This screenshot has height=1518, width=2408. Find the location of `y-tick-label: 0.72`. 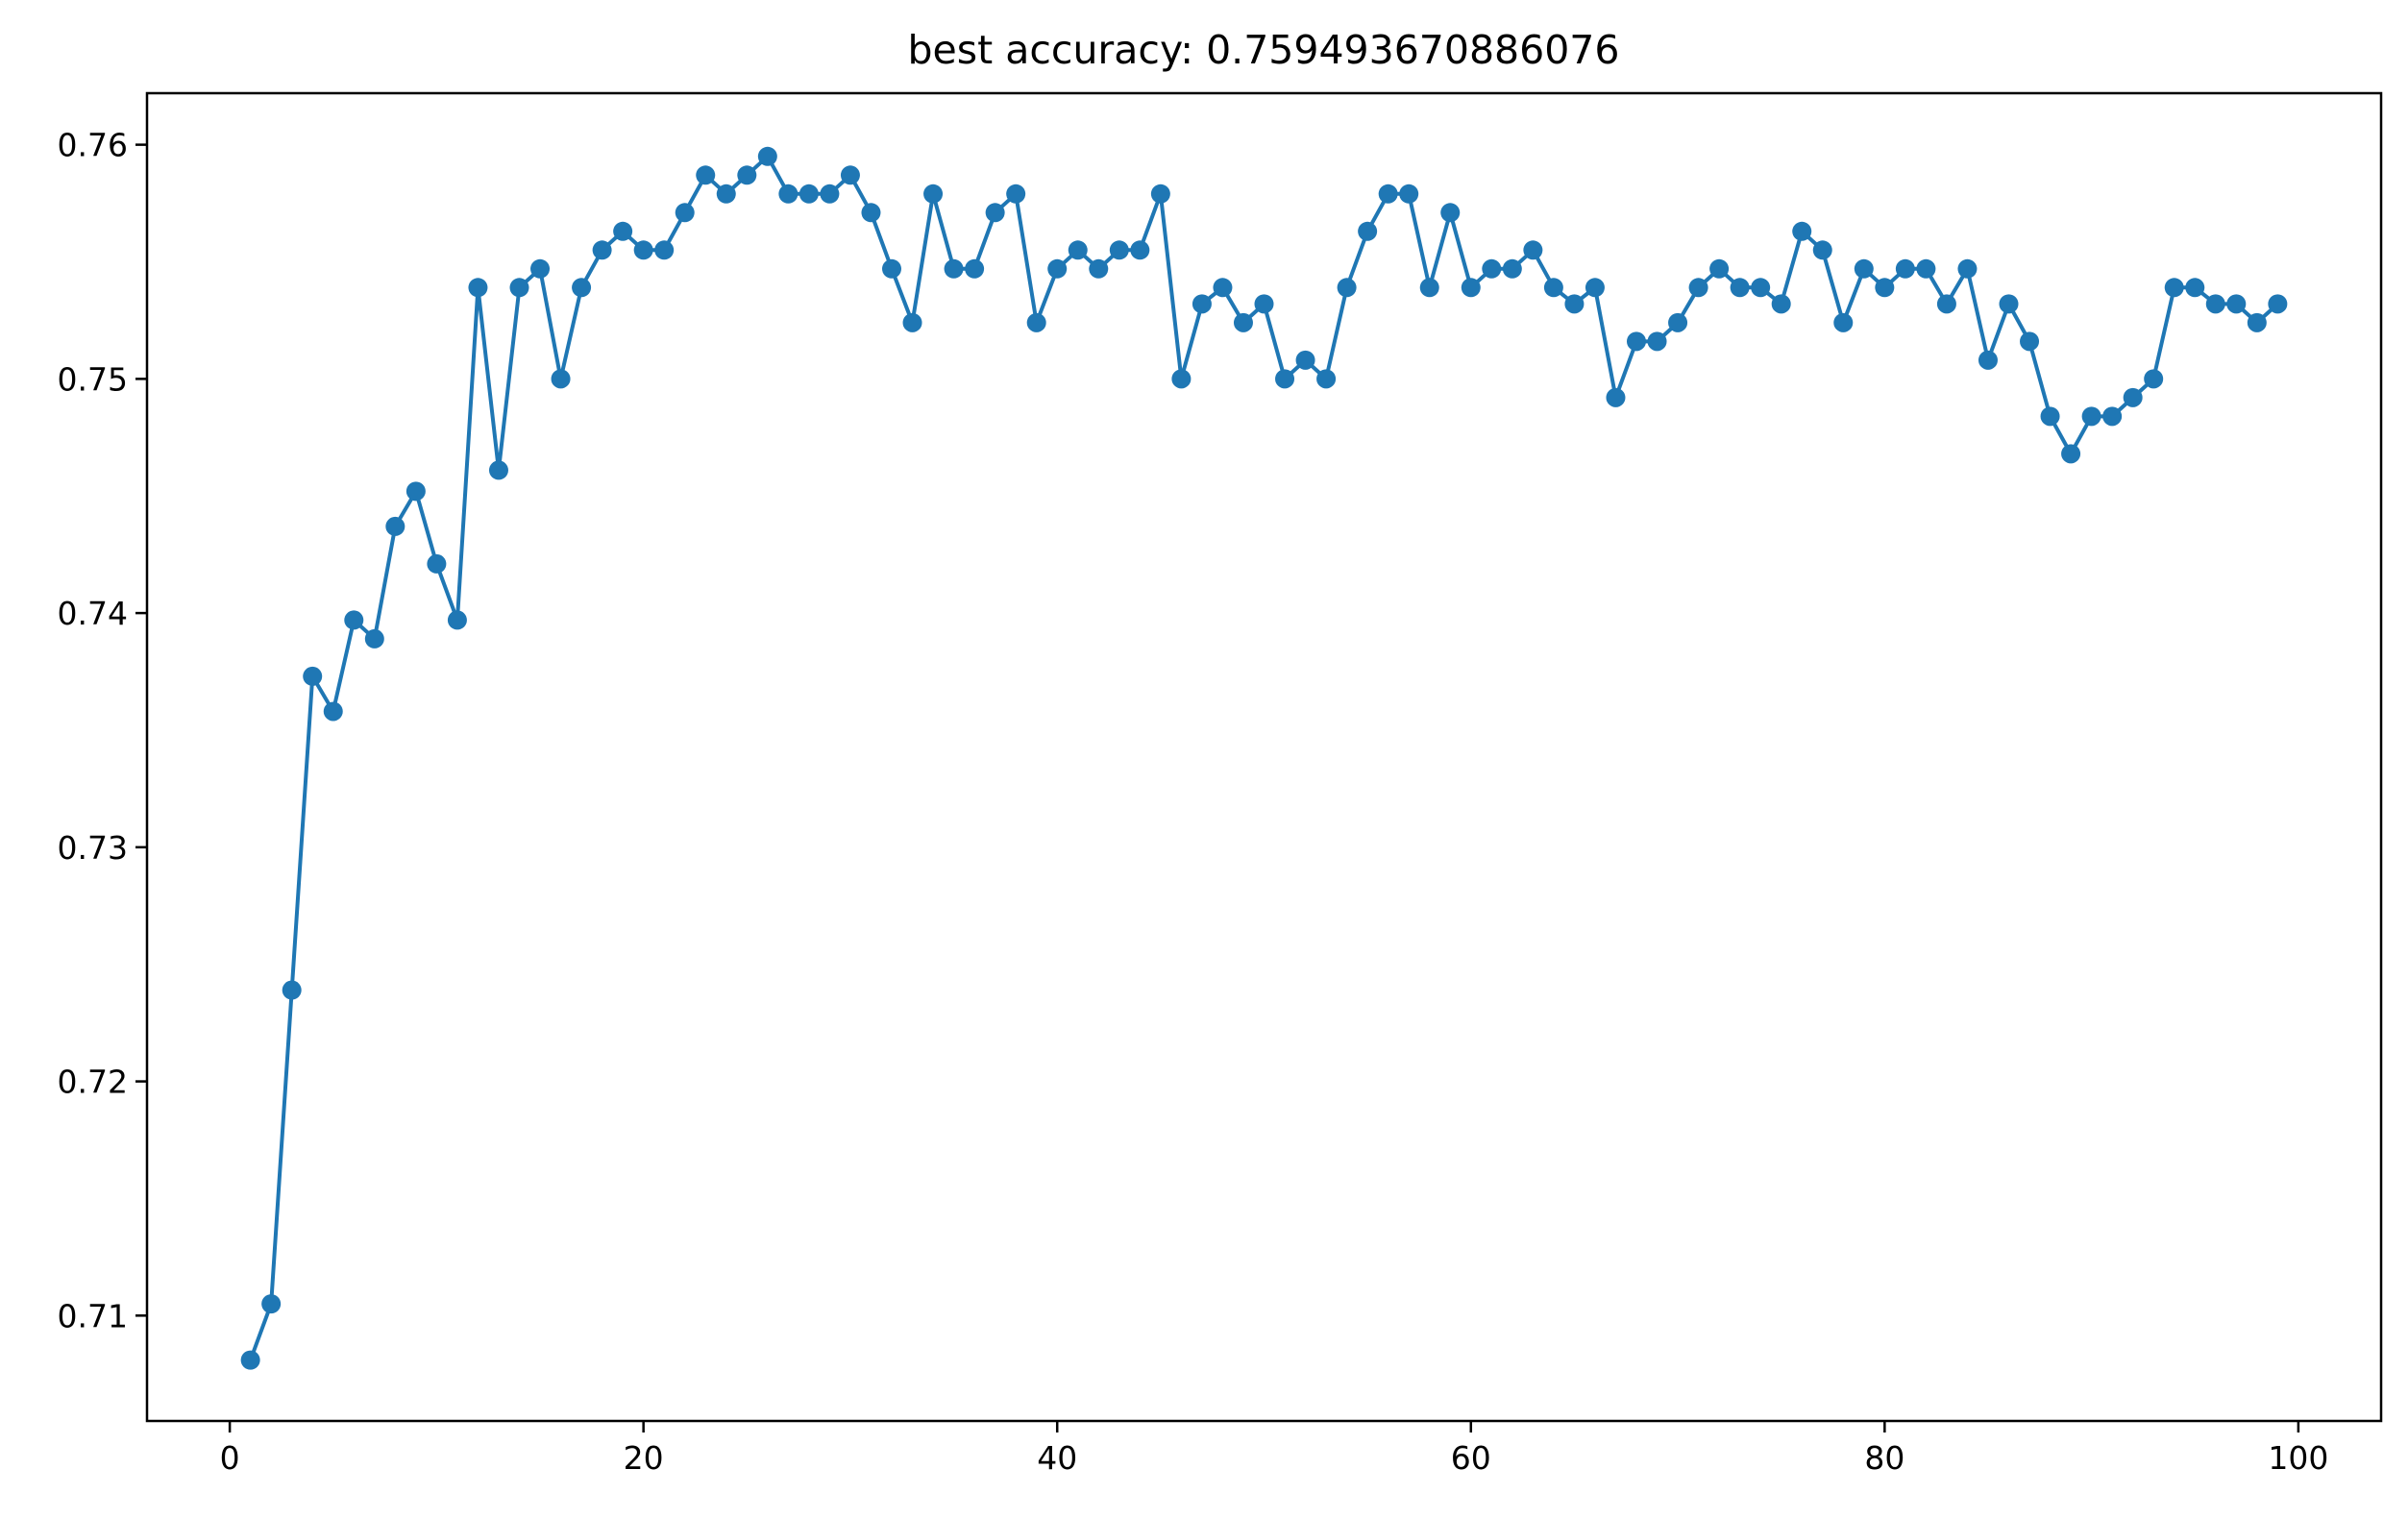

y-tick-label: 0.72 is located at coordinates (93, 1082).